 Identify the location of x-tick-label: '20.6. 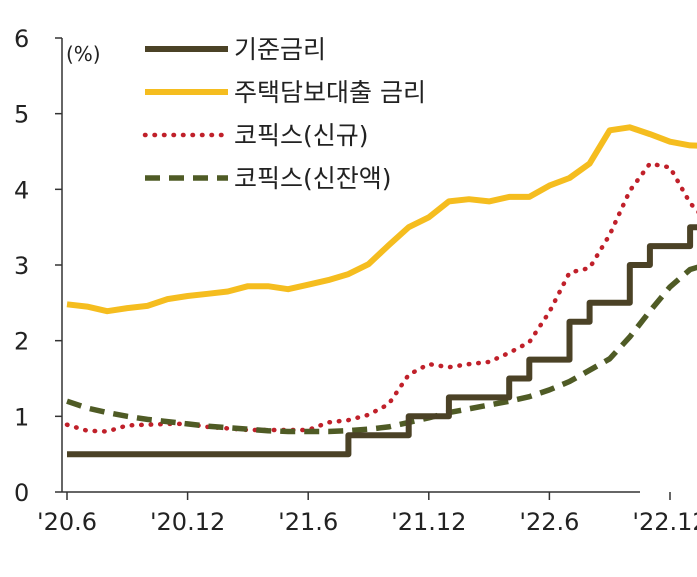
(67, 522).